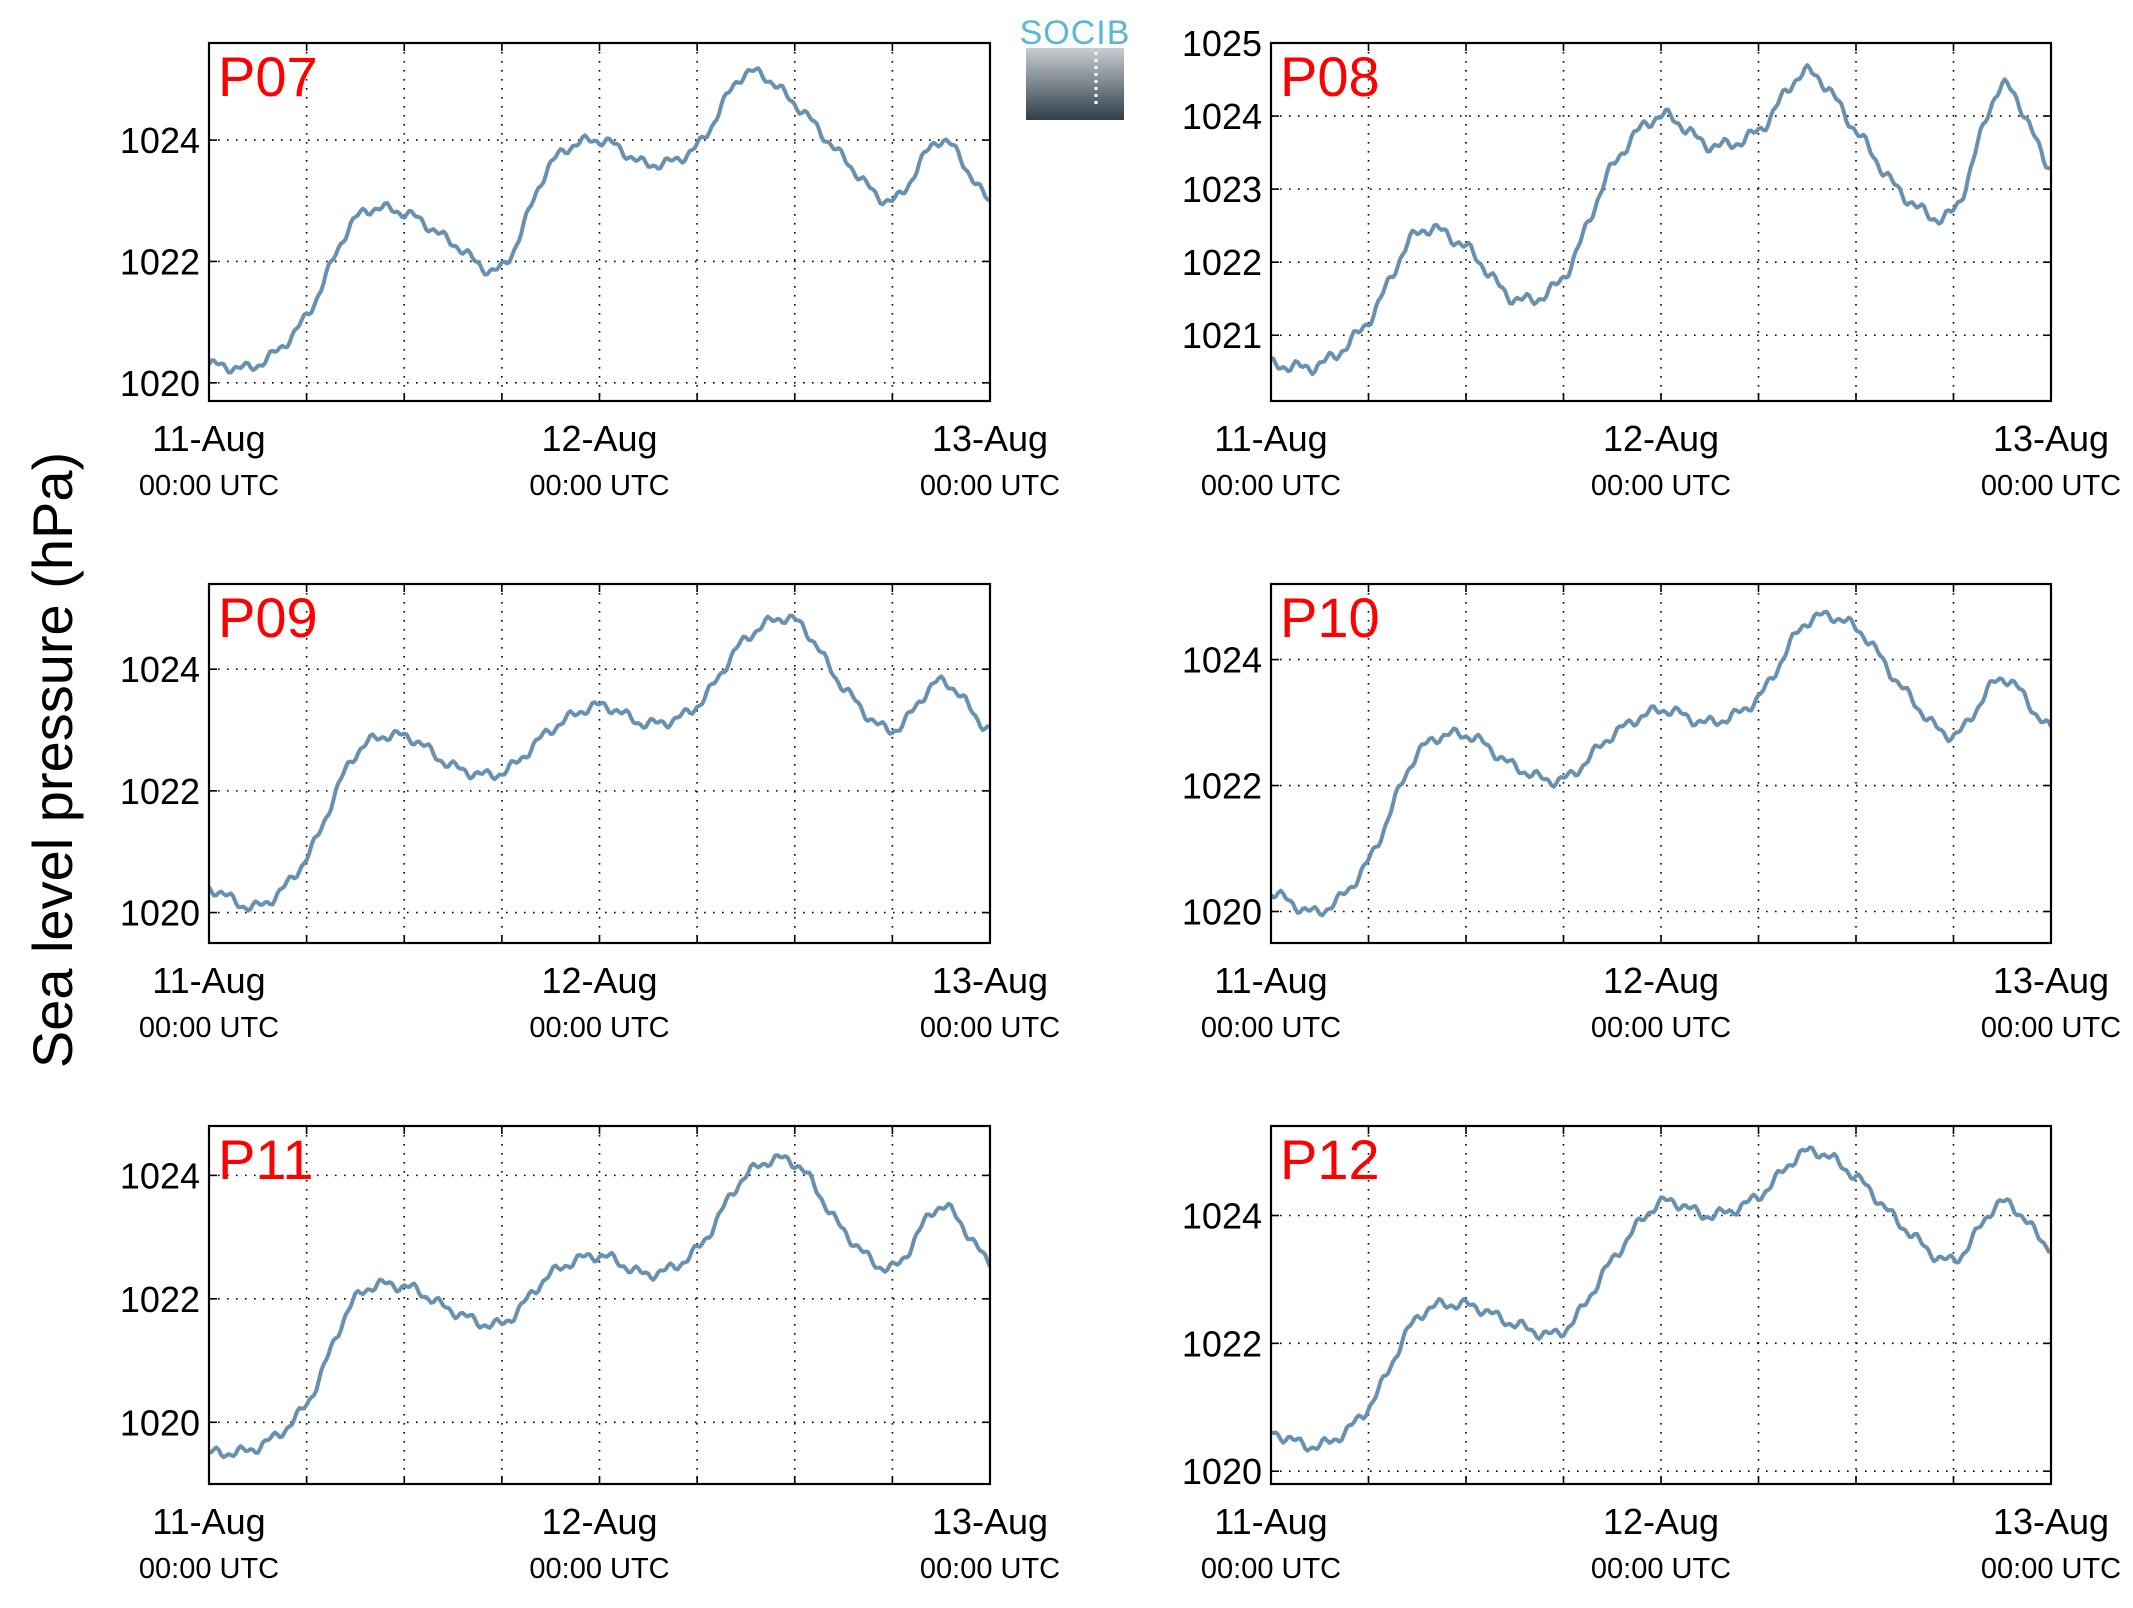 This screenshot has width=2133, height=1608. I want to click on panel-label: P08, so click(1330, 76).